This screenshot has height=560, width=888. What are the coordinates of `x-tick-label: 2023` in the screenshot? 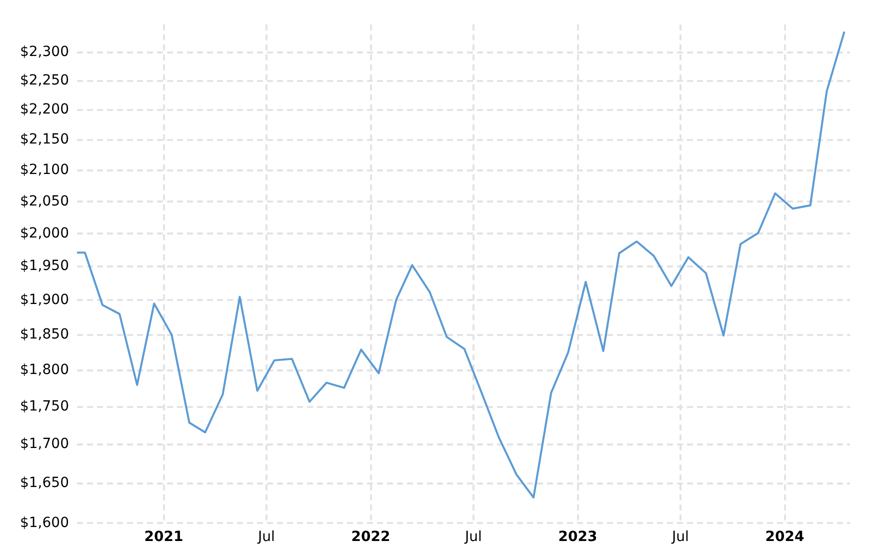 It's located at (578, 537).